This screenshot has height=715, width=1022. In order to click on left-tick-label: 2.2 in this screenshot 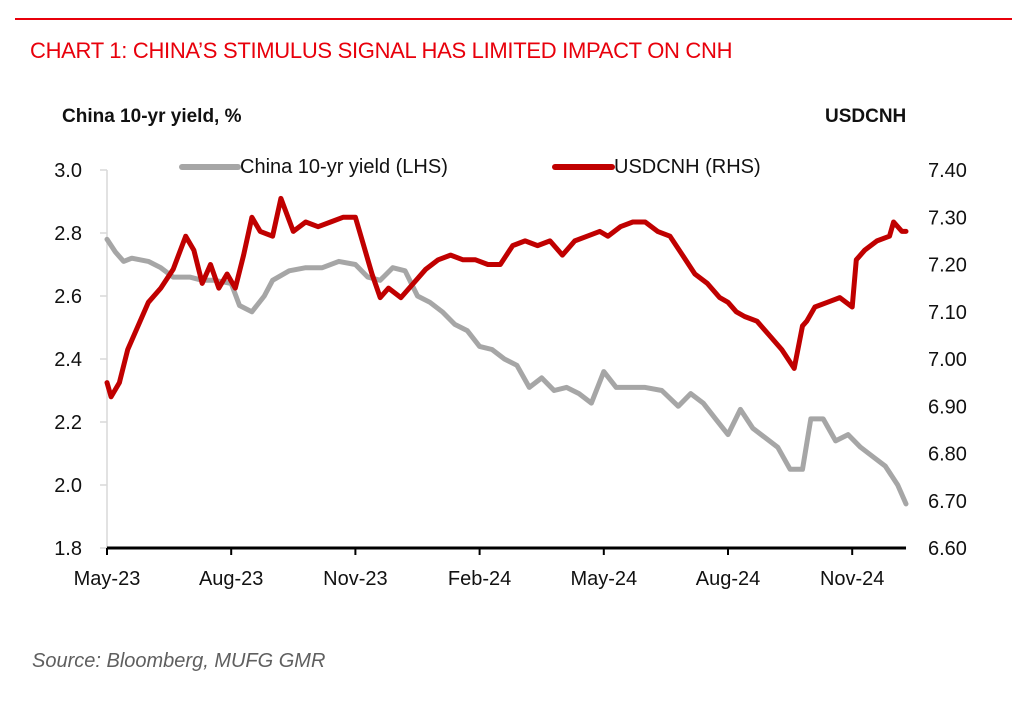, I will do `click(68, 423)`.